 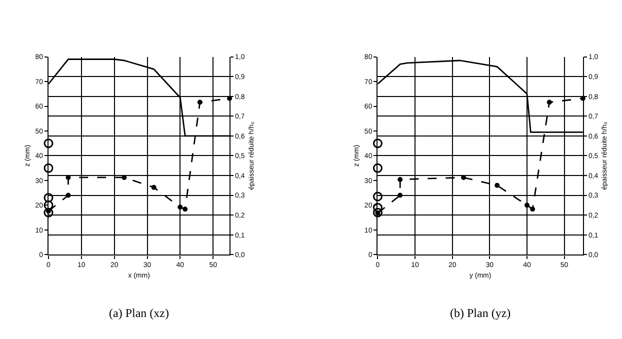 I want to click on text: (b) Plan (yz), so click(x=480, y=313).